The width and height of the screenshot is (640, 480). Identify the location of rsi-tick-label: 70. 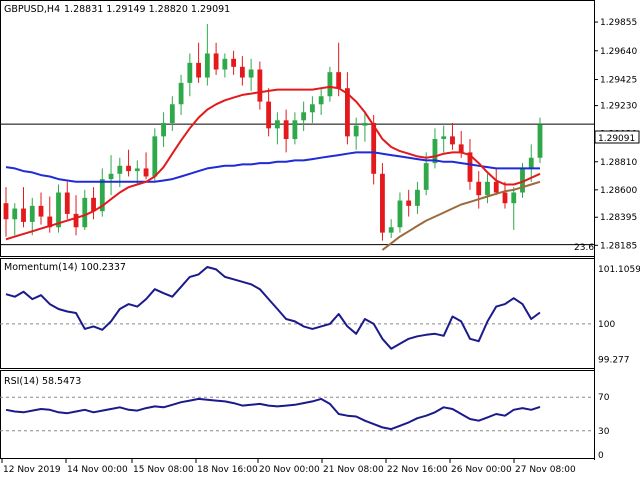
(604, 398).